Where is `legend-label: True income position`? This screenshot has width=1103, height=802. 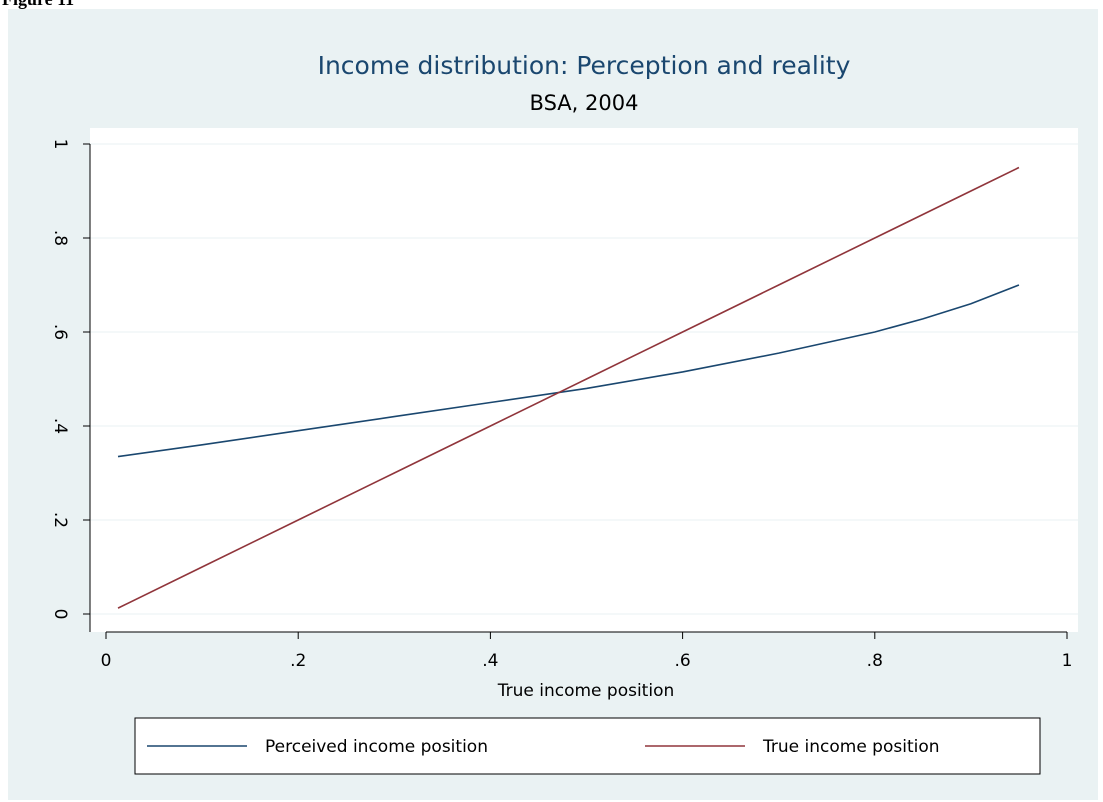
legend-label: True income position is located at coordinates (851, 747).